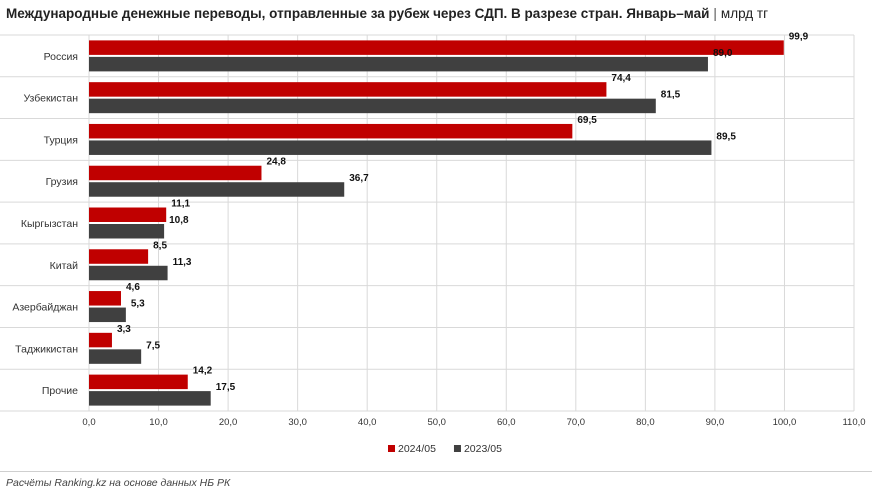 Image resolution: width=872 pixels, height=497 pixels. What do you see at coordinates (621, 78) in the screenshot?
I see `data-label: 74,4` at bounding box center [621, 78].